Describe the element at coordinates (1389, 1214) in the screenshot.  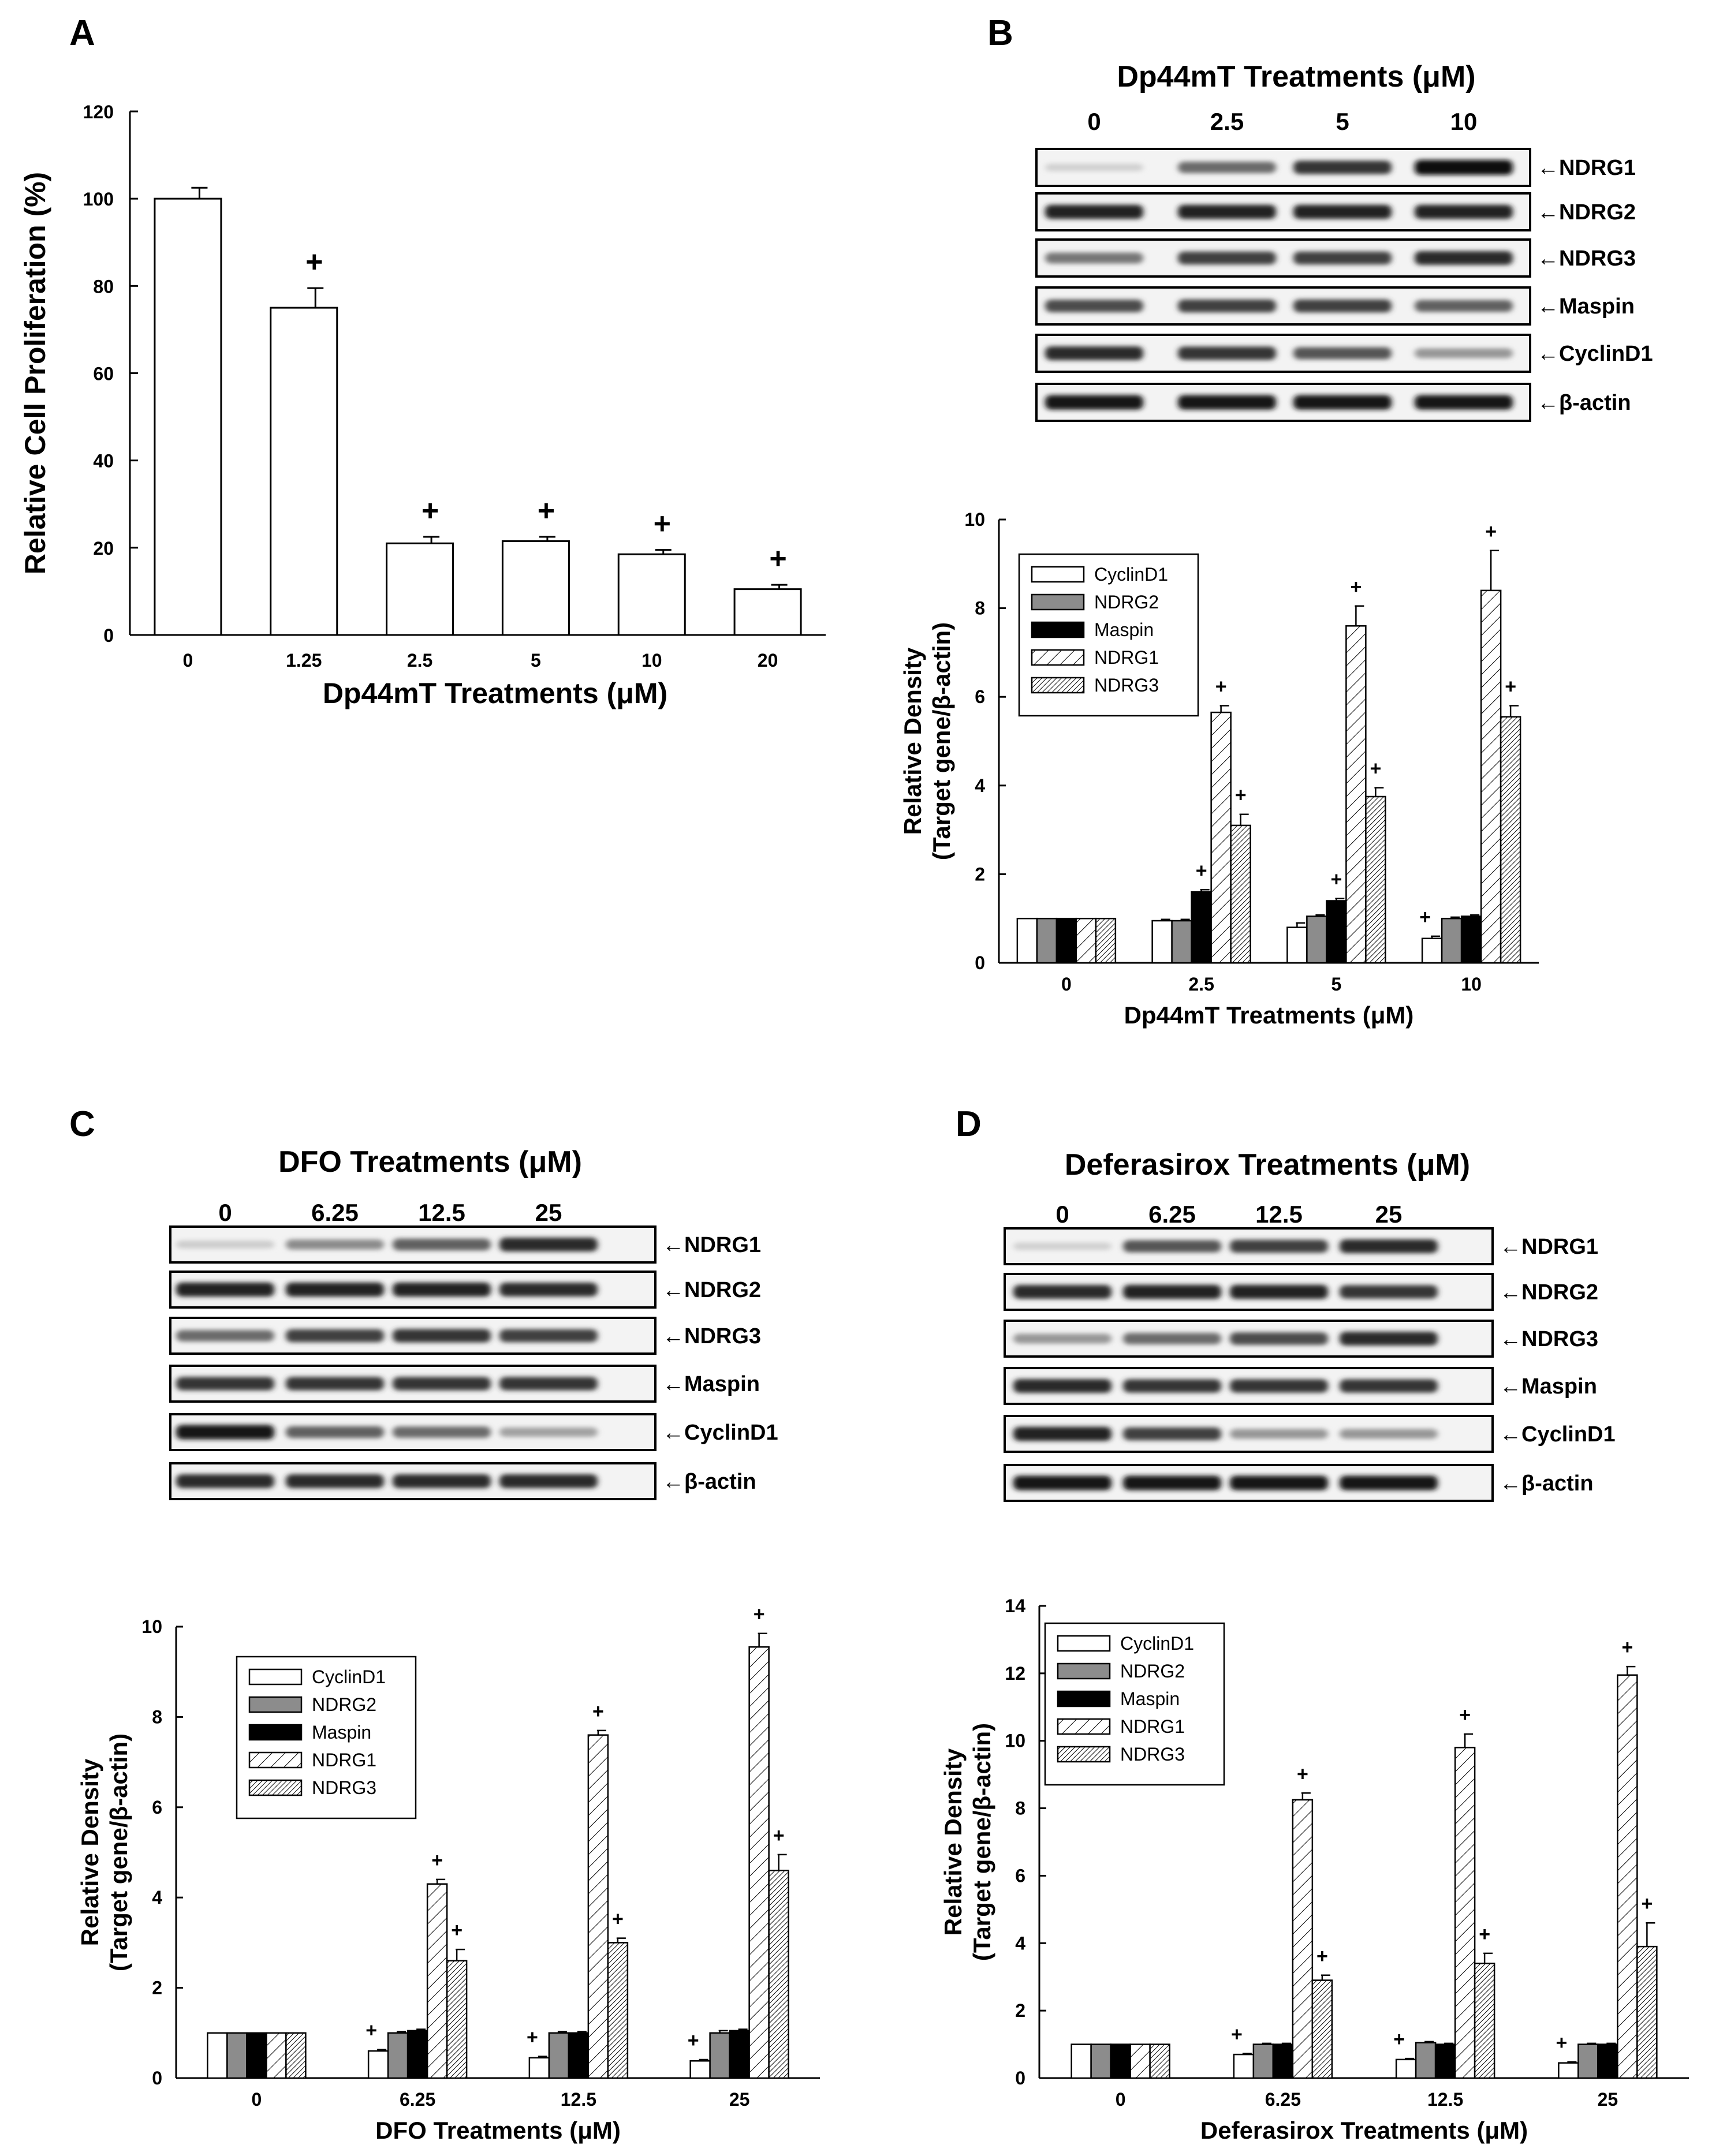
I see `lane-label: 25` at that location.